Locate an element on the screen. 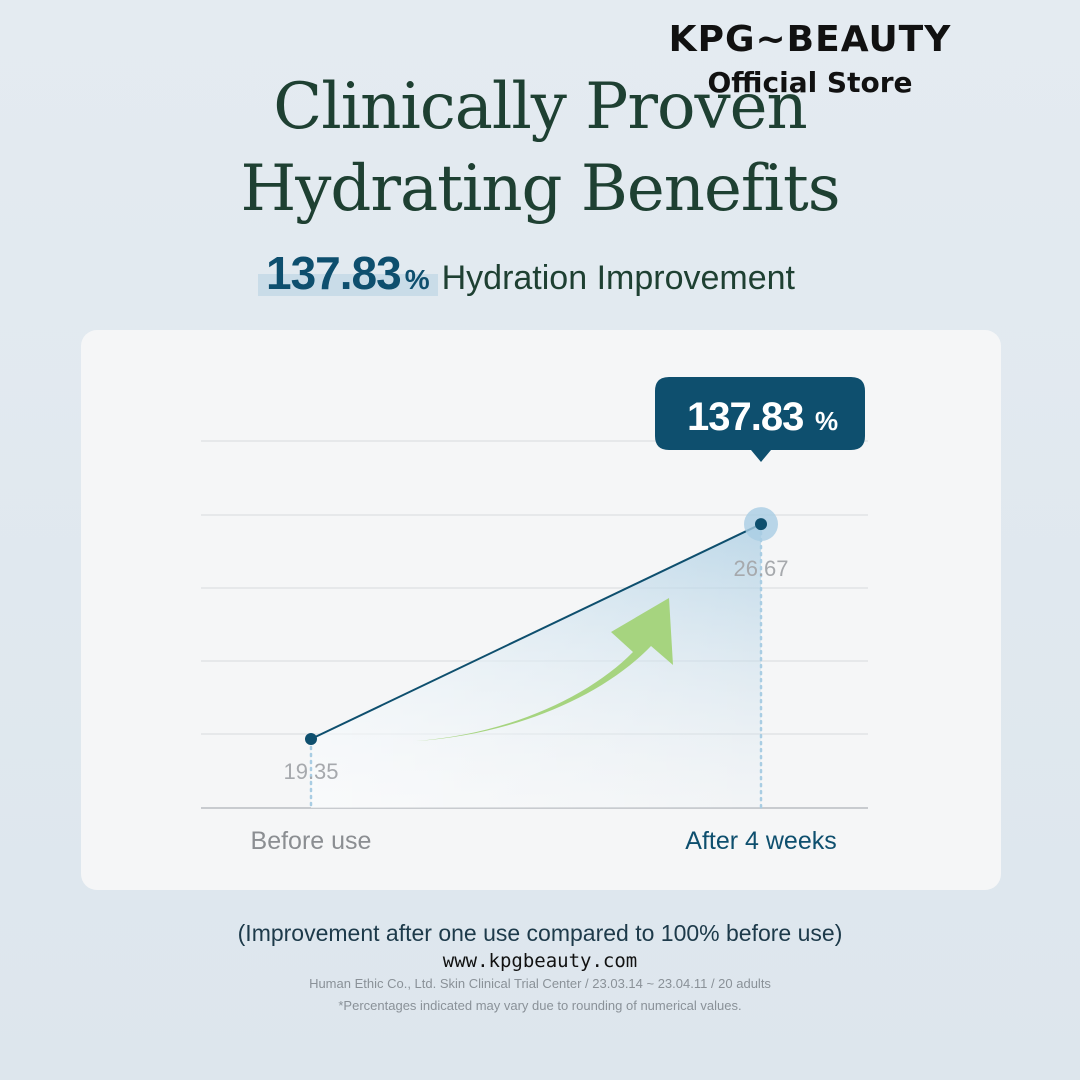 This screenshot has width=1080, height=1080. subhead-text: Hydration Improvement is located at coordinates (618, 278).